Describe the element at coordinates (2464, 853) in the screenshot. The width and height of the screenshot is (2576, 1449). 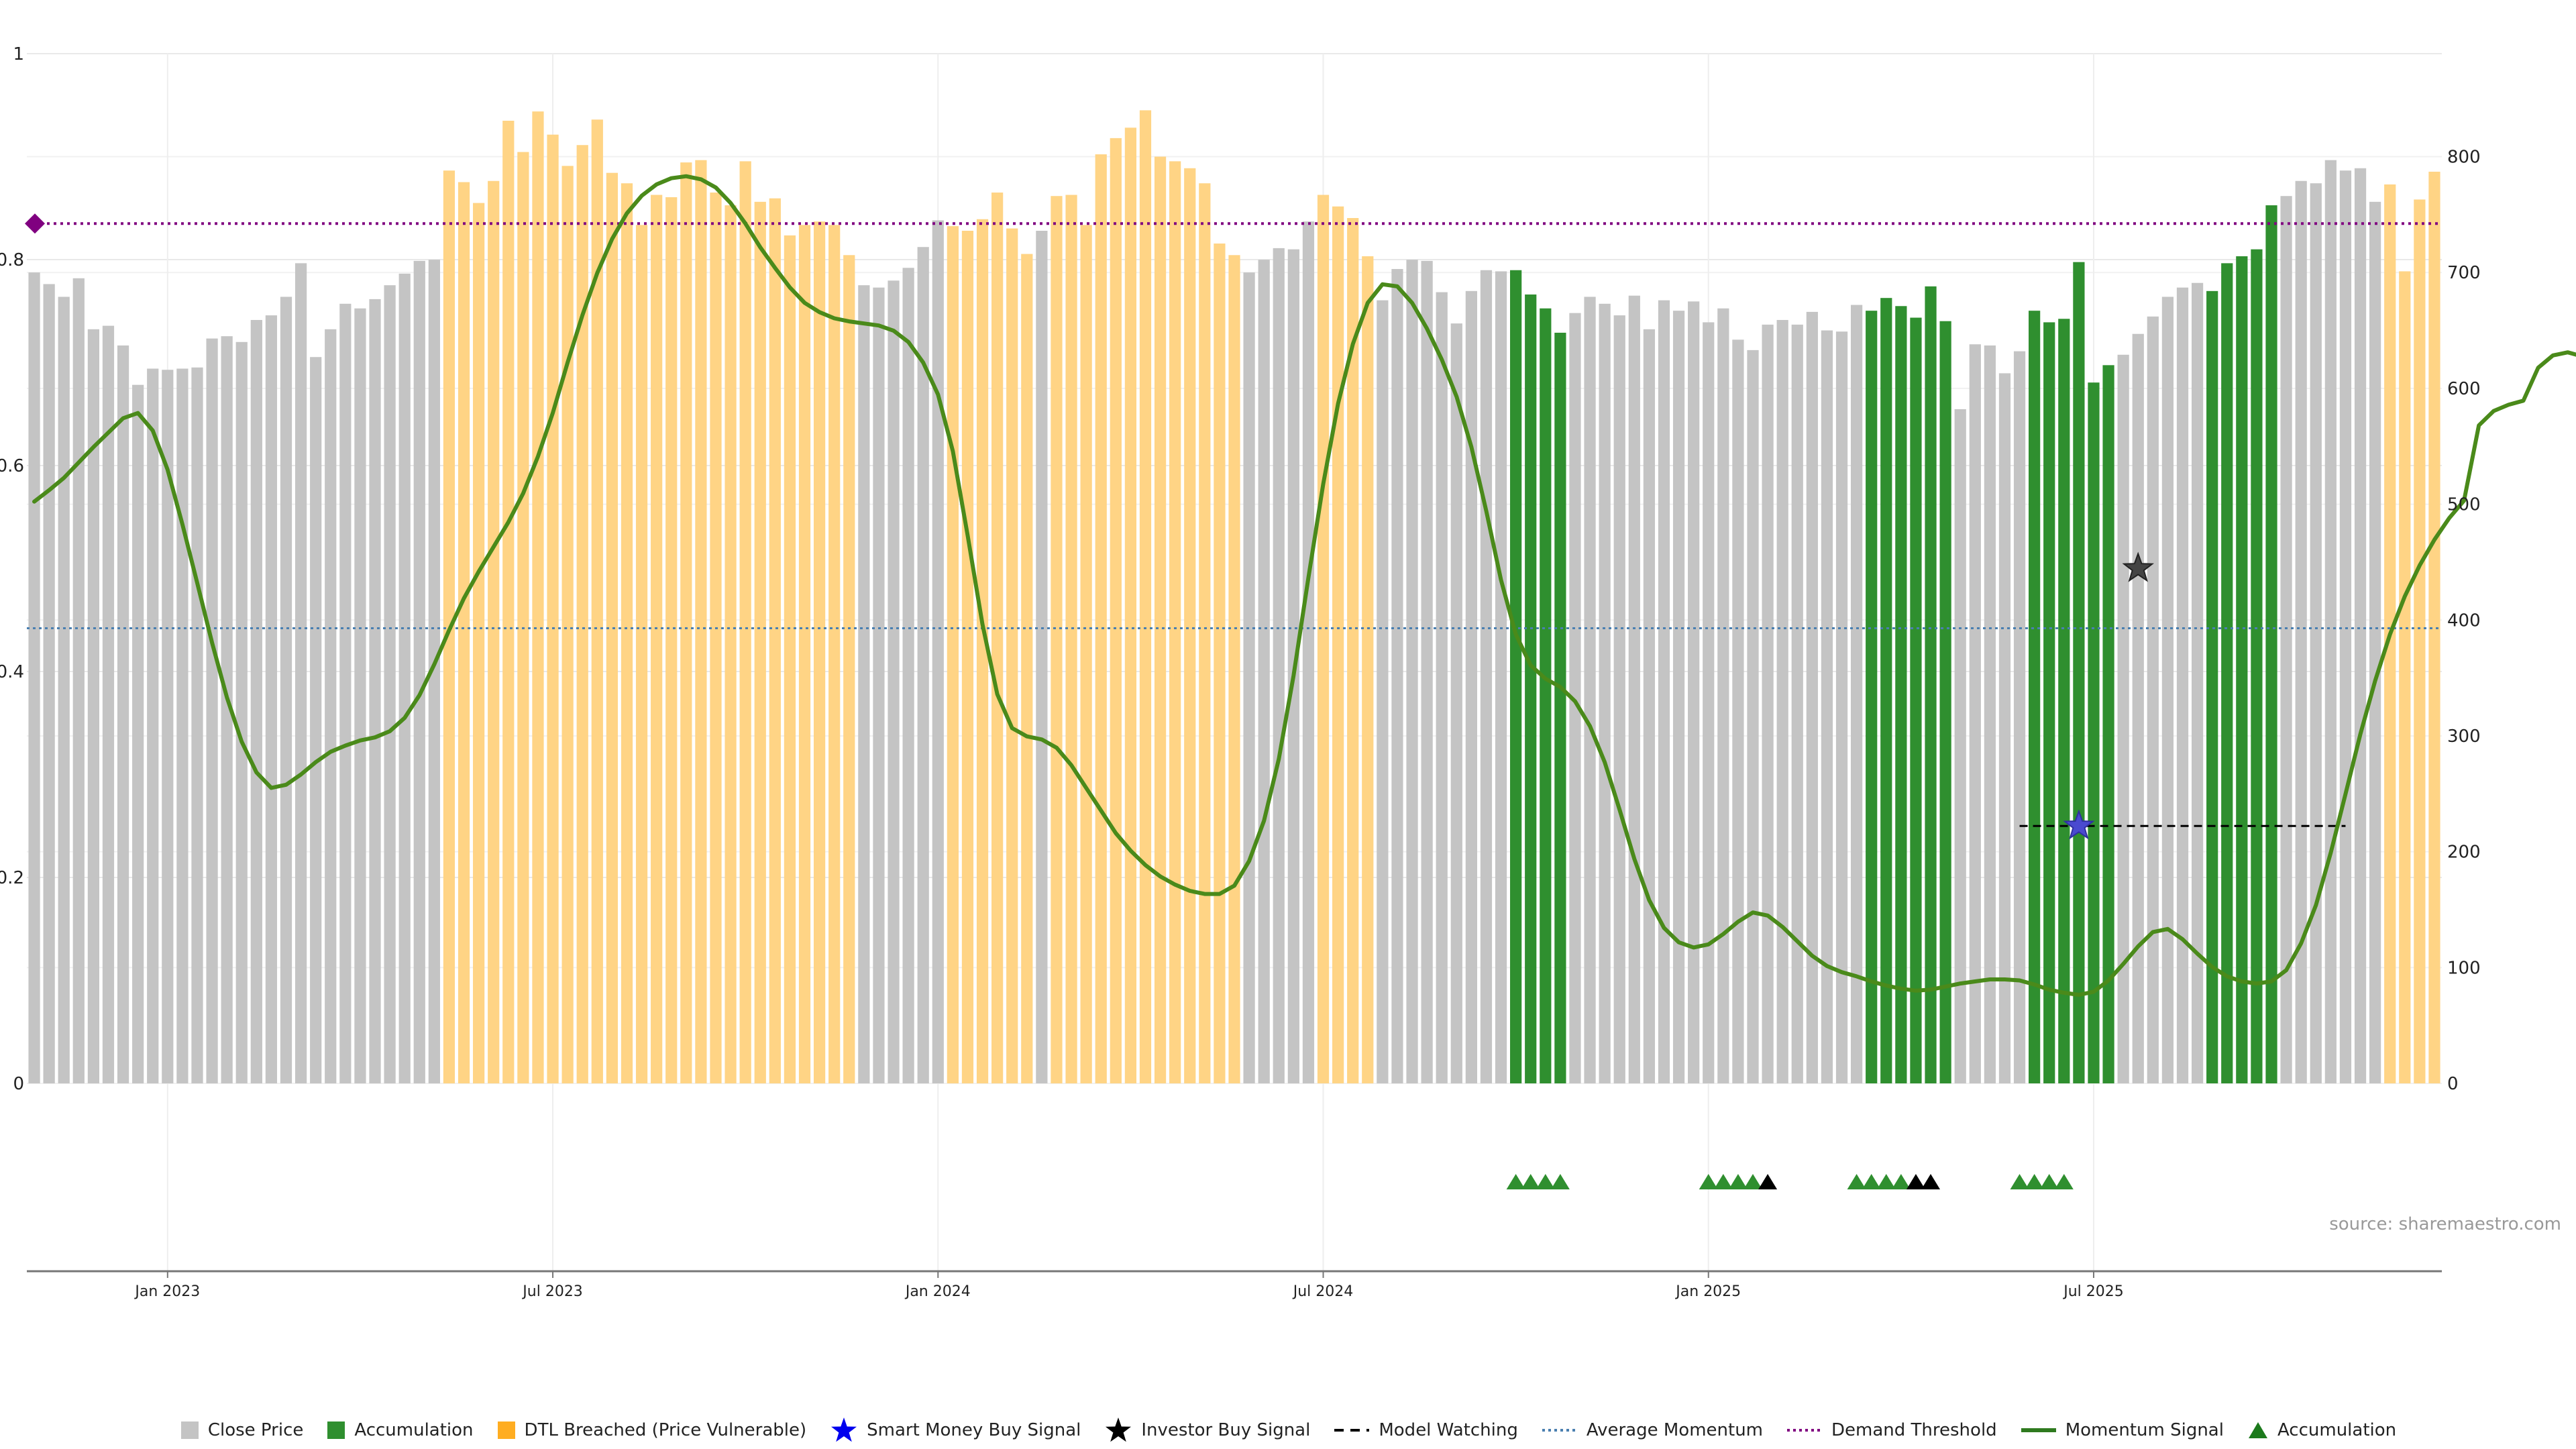
I see `right-axis-tick: 200` at that location.